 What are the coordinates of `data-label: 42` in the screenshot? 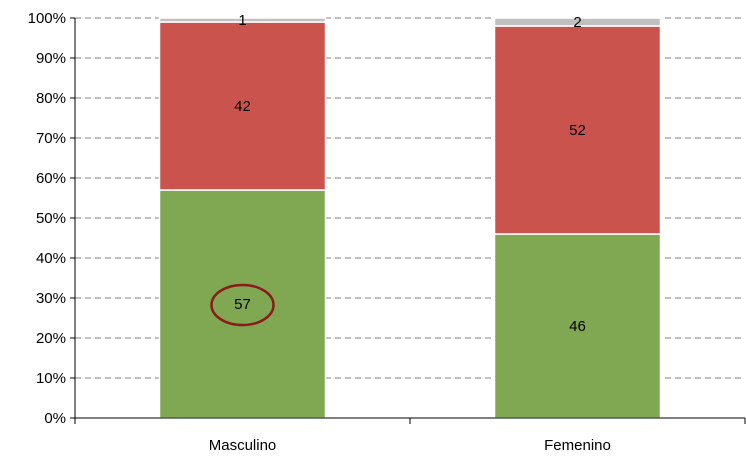 It's located at (242, 106).